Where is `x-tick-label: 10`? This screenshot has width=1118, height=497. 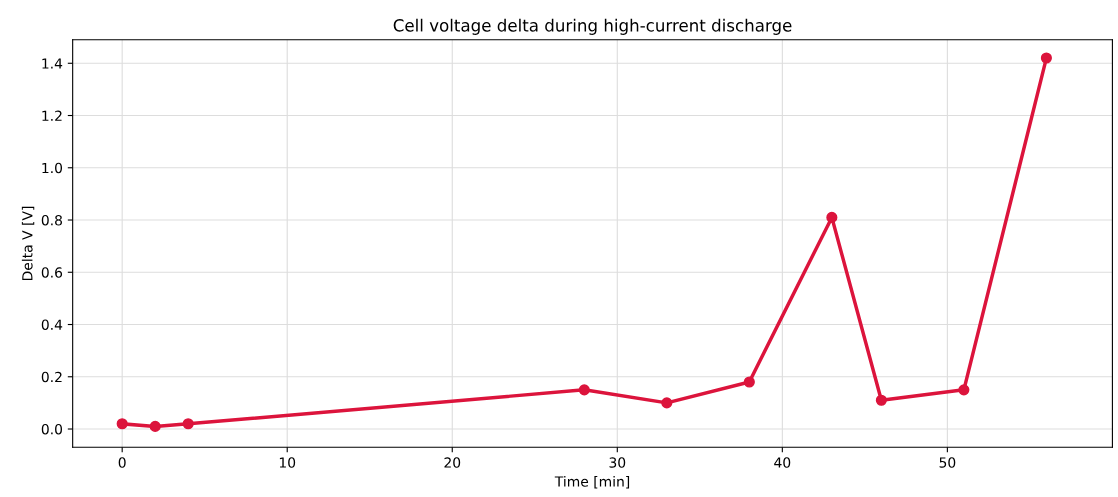
x-tick-label: 10 is located at coordinates (287, 462).